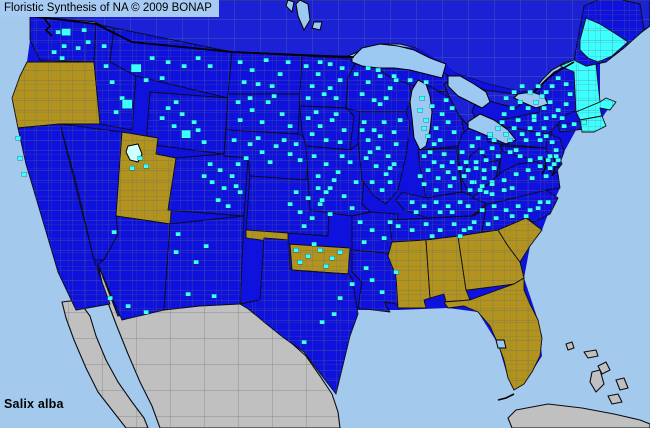 The height and width of the screenshot is (428, 650). What do you see at coordinates (109, 8) in the screenshot?
I see `map-title-bar: Floristic Synthesis of NA © 2009 BONAP` at bounding box center [109, 8].